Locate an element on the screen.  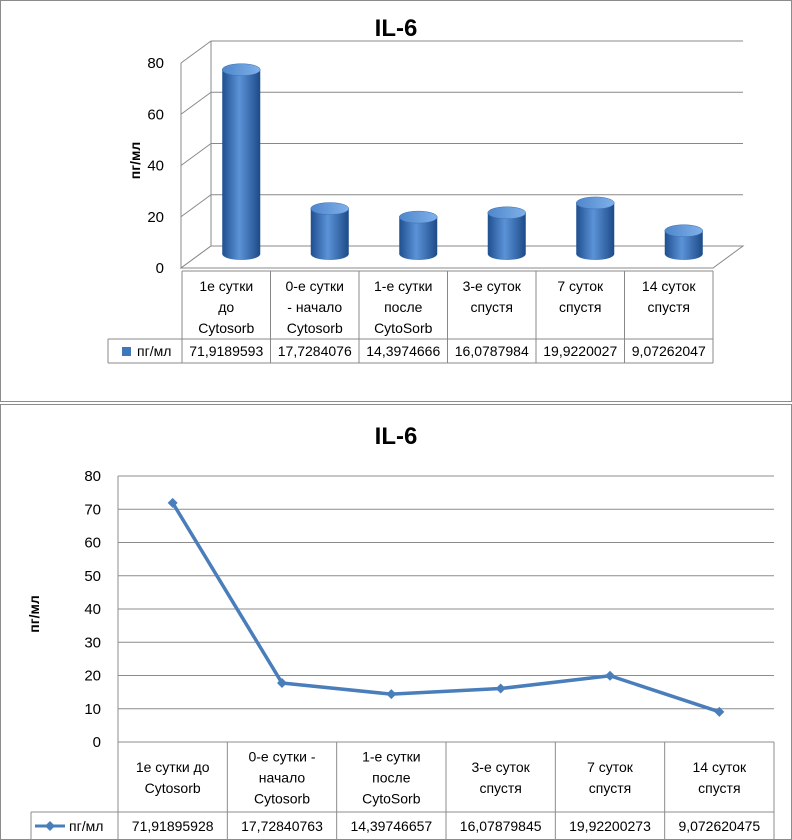
category-label: 1е сутки до is located at coordinates (173, 767).